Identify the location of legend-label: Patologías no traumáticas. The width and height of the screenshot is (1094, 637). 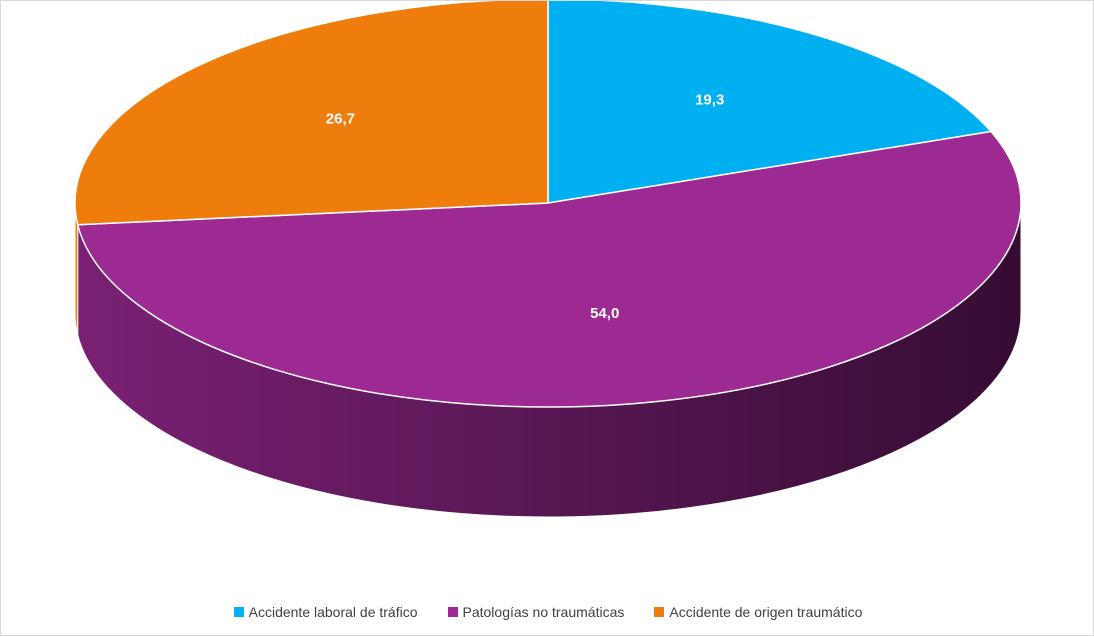
(543, 612).